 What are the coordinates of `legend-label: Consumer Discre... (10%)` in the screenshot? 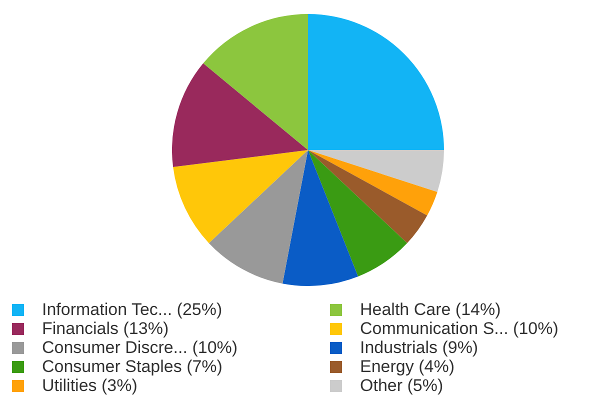 It's located at (140, 348).